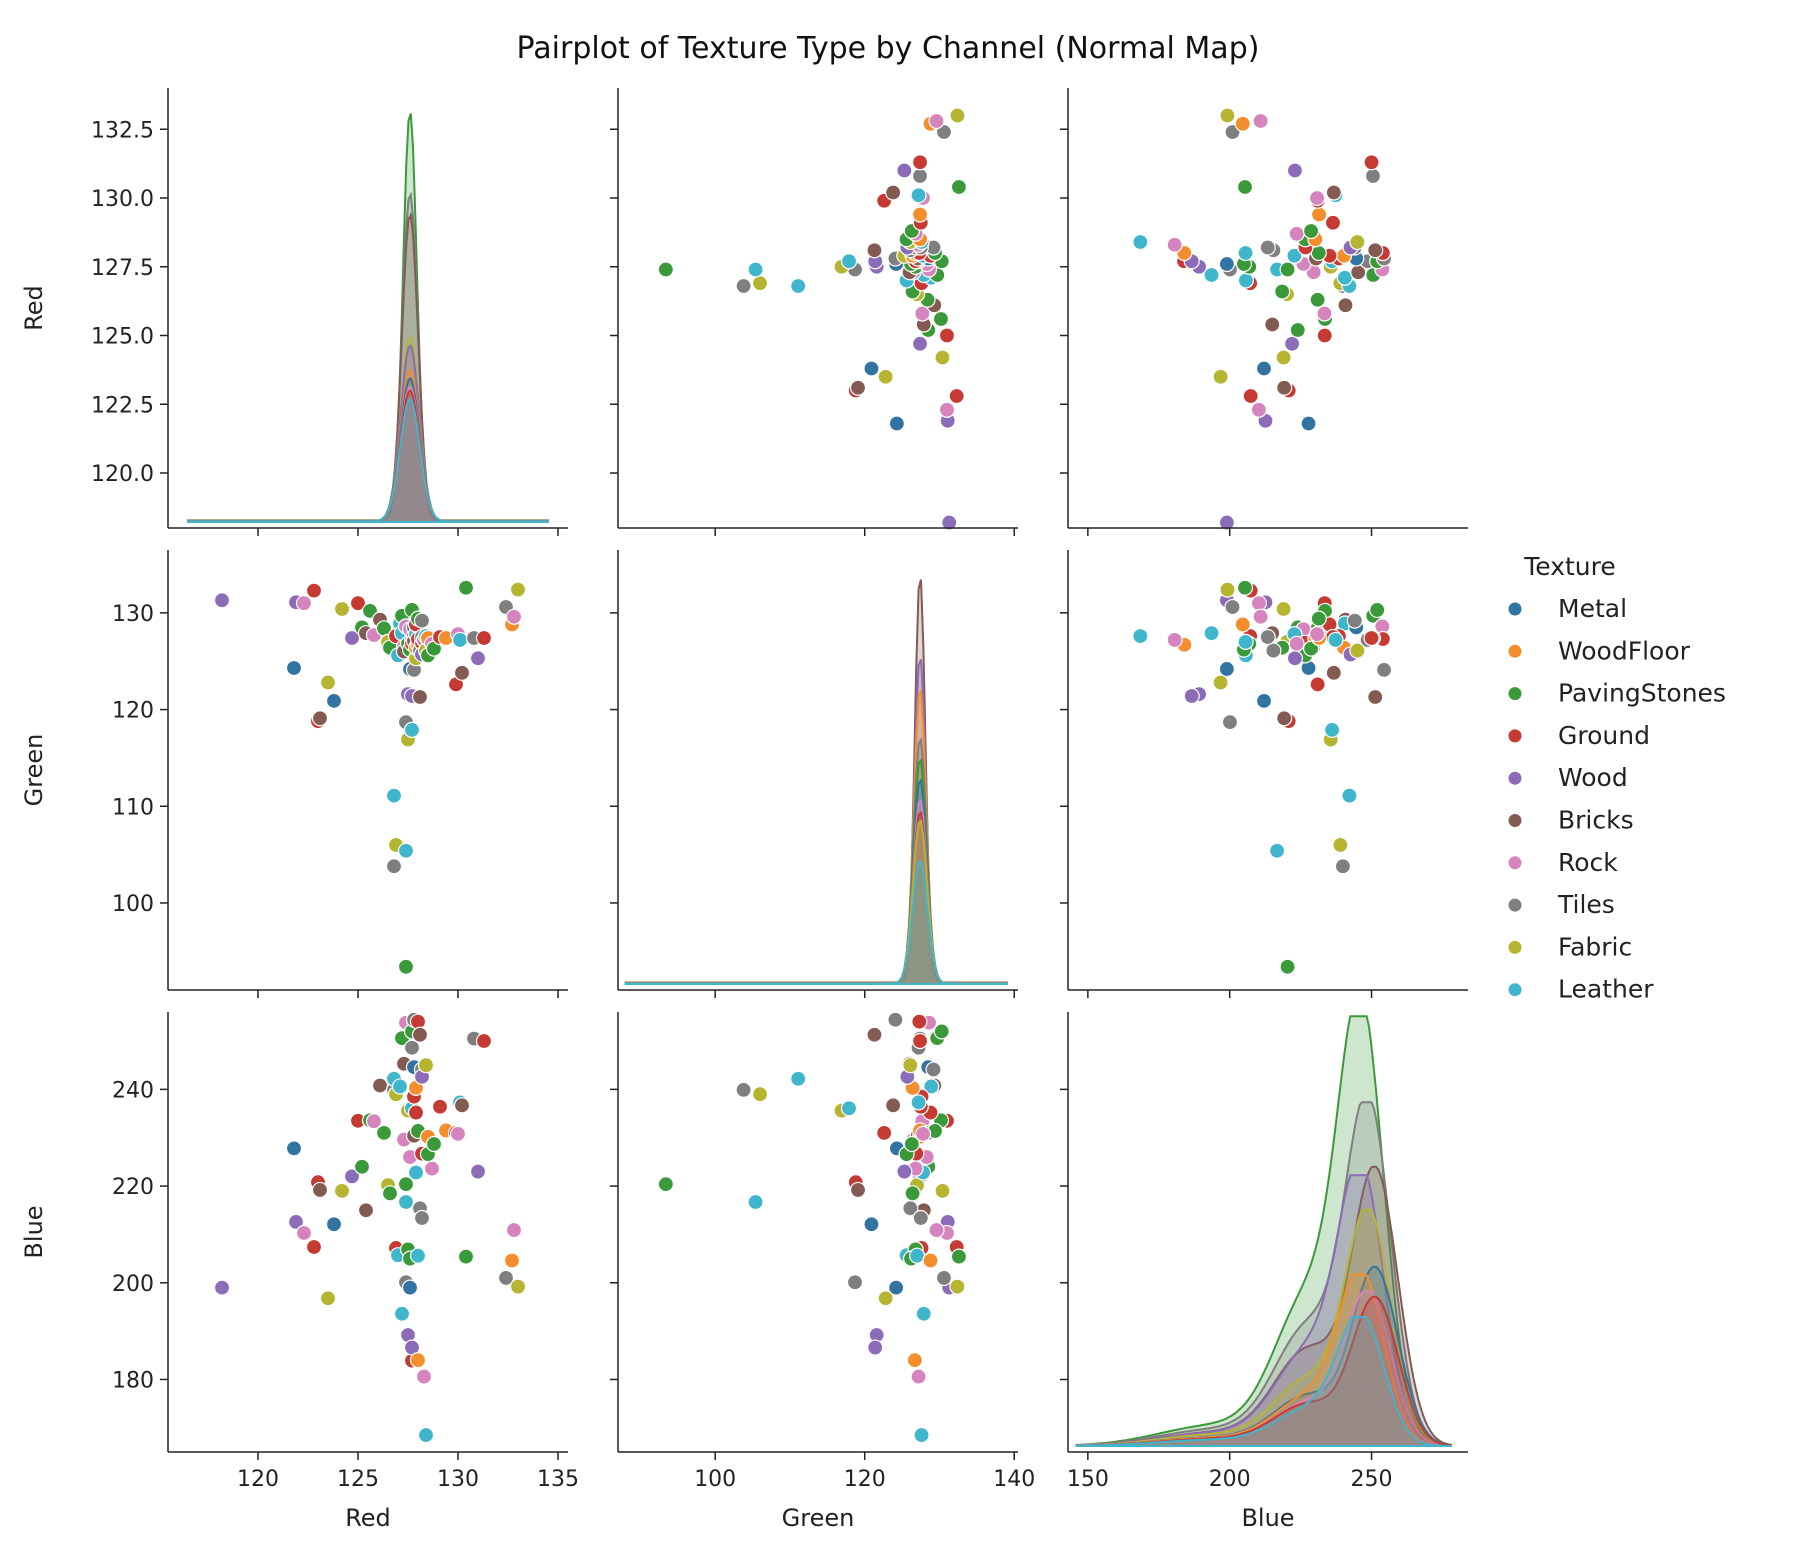 Image resolution: width=1798 pixels, height=1546 pixels. What do you see at coordinates (1604, 735) in the screenshot?
I see `legend-item-label: Ground` at bounding box center [1604, 735].